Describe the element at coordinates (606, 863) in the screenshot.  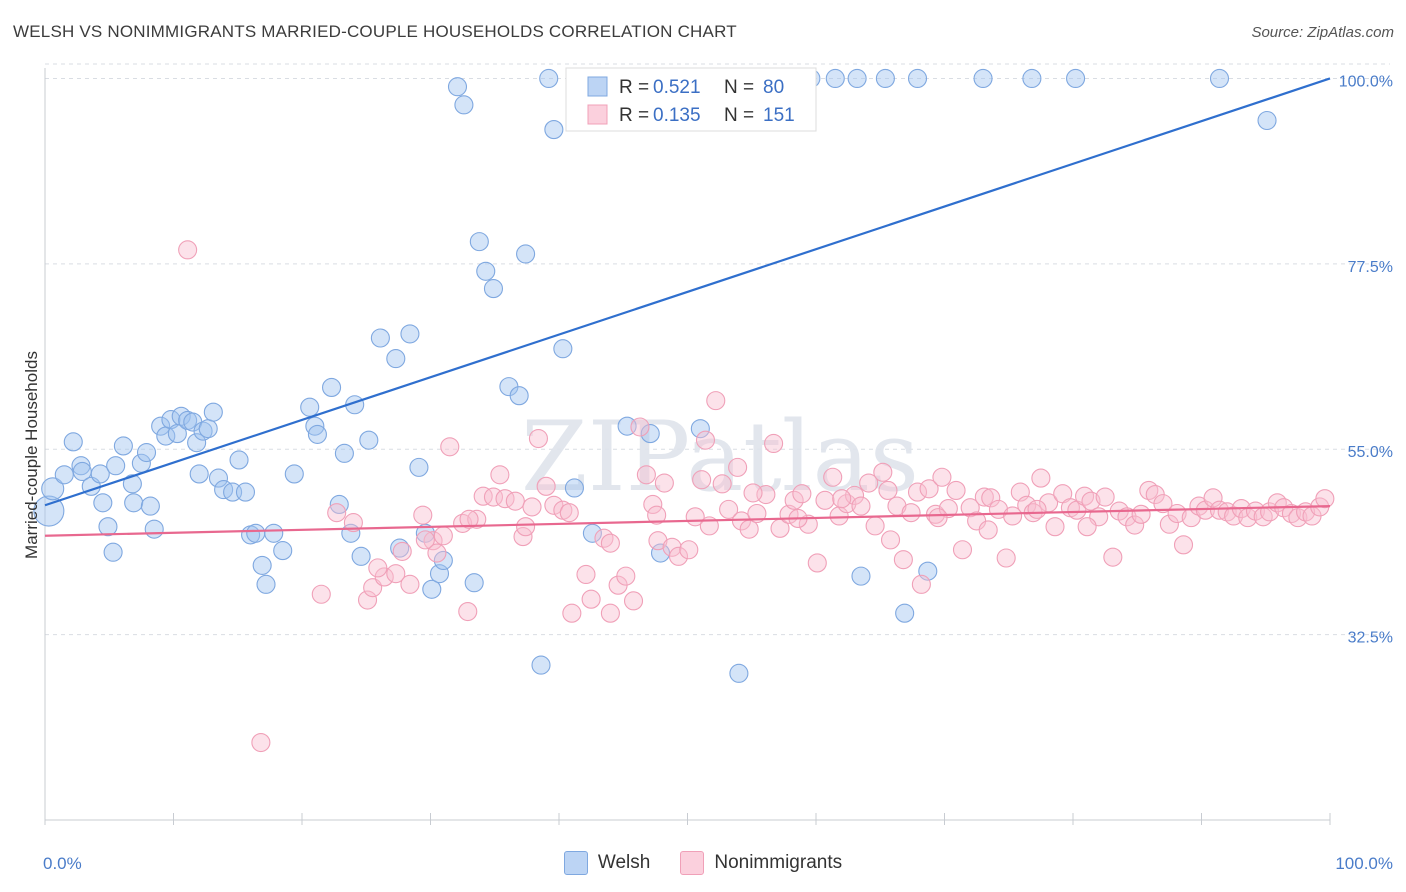
I see `legend-item-welsh: Welsh` at that location.